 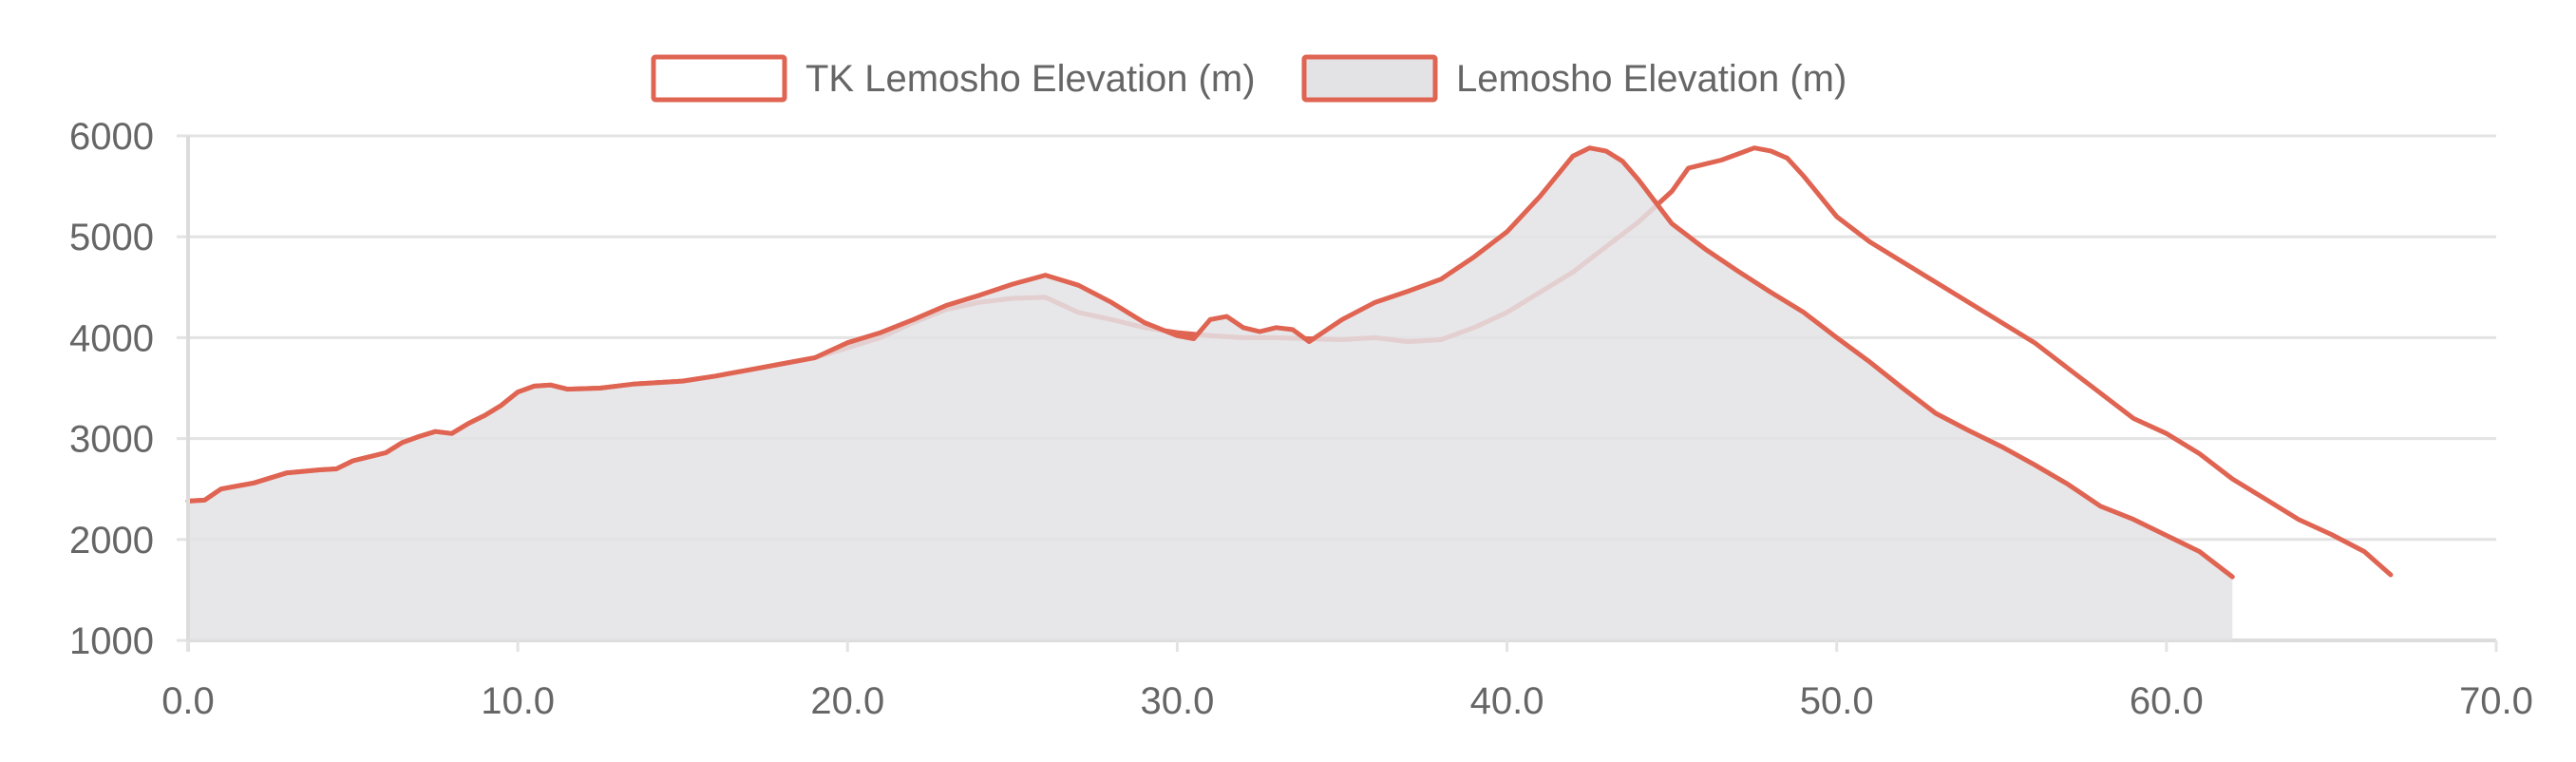 I want to click on legend-item: TK Lemosho Elevation (m), so click(x=953, y=78).